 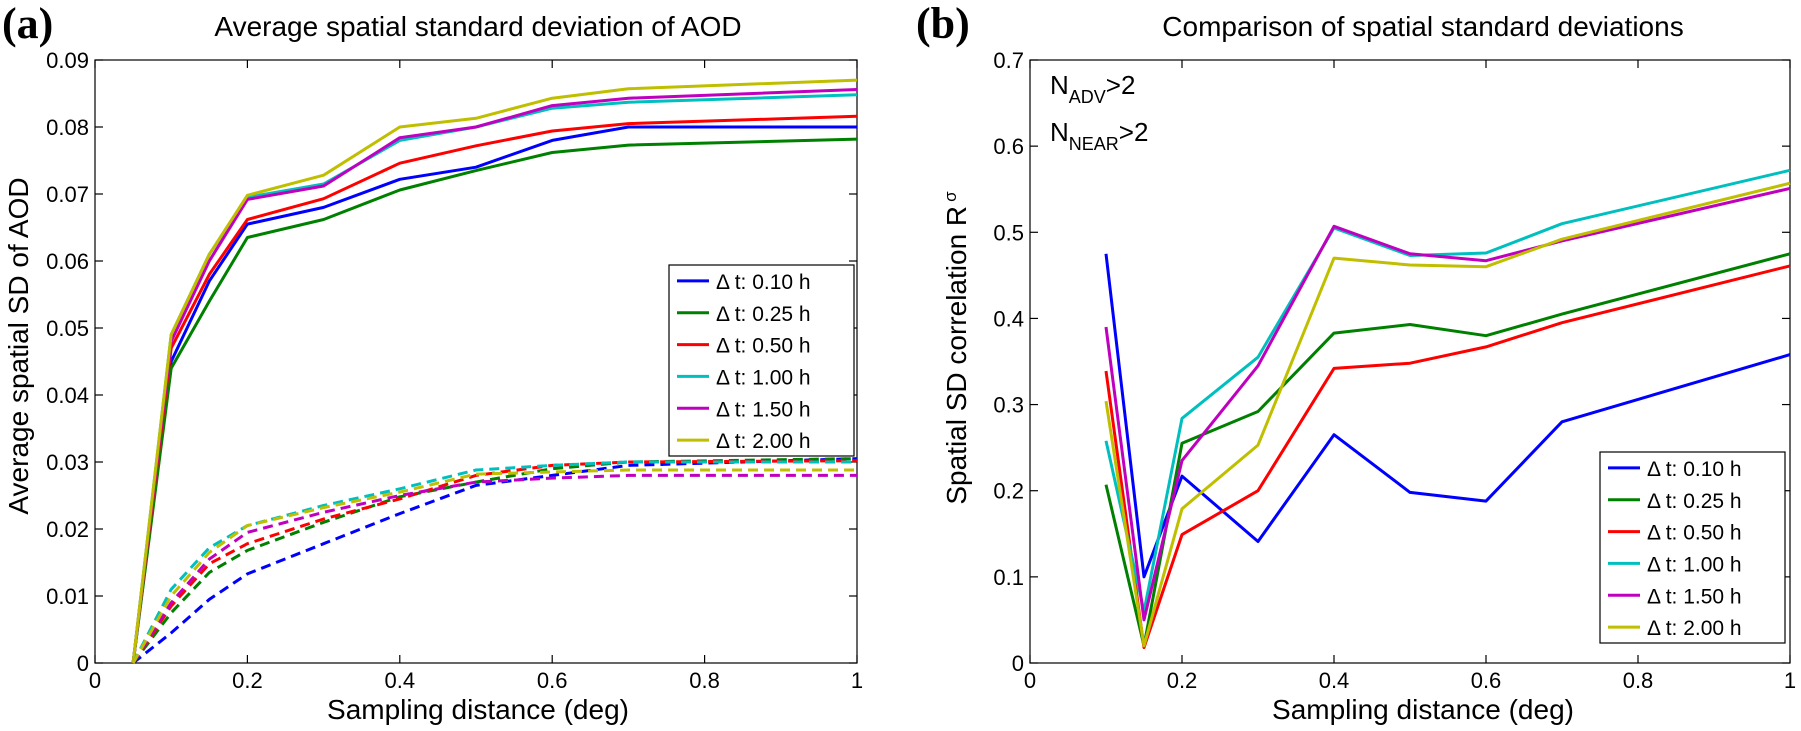 I want to click on annotation-n-adv: NADV>2, so click(x=1092, y=88).